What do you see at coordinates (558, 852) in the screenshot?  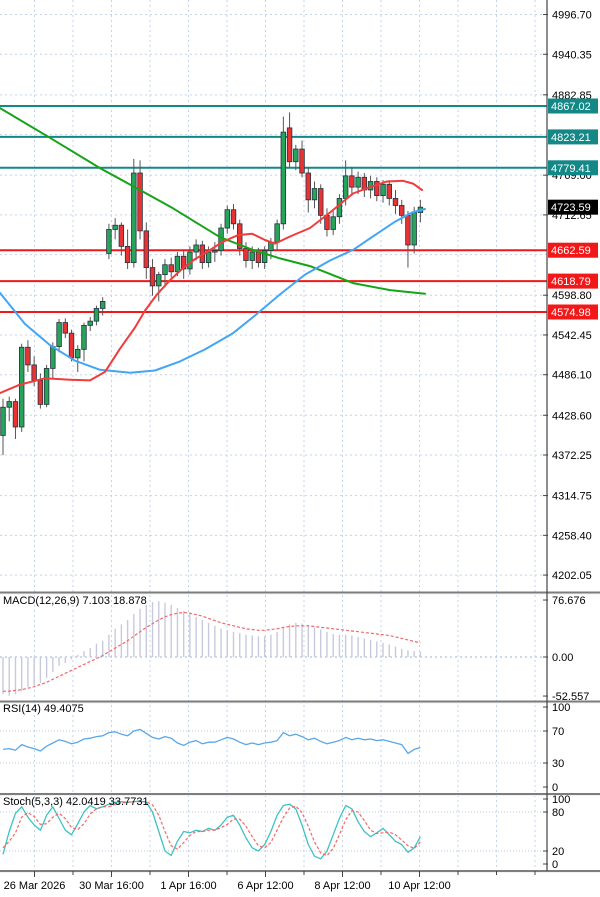 I see `axis-label: 20` at bounding box center [558, 852].